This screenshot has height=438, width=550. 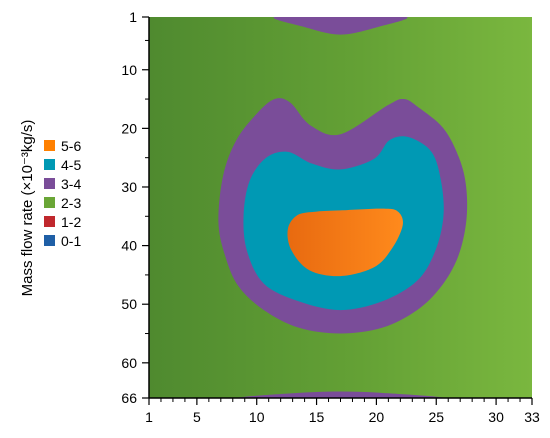 I want to click on y-tick-label: 10, so click(x=129, y=70).